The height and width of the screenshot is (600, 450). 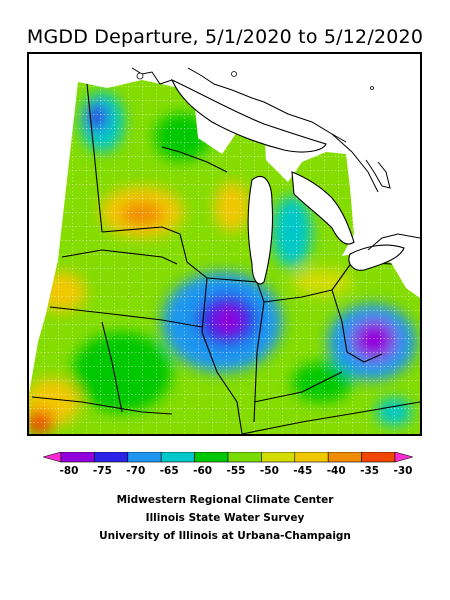 What do you see at coordinates (403, 471) in the screenshot?
I see `legend-label: -30` at bounding box center [403, 471].